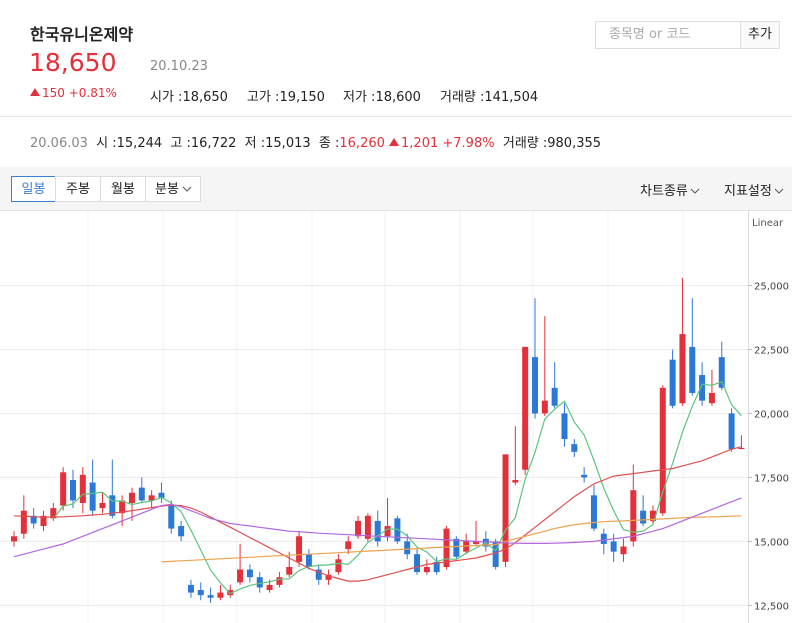  I want to click on add-button: 추가, so click(760, 35).